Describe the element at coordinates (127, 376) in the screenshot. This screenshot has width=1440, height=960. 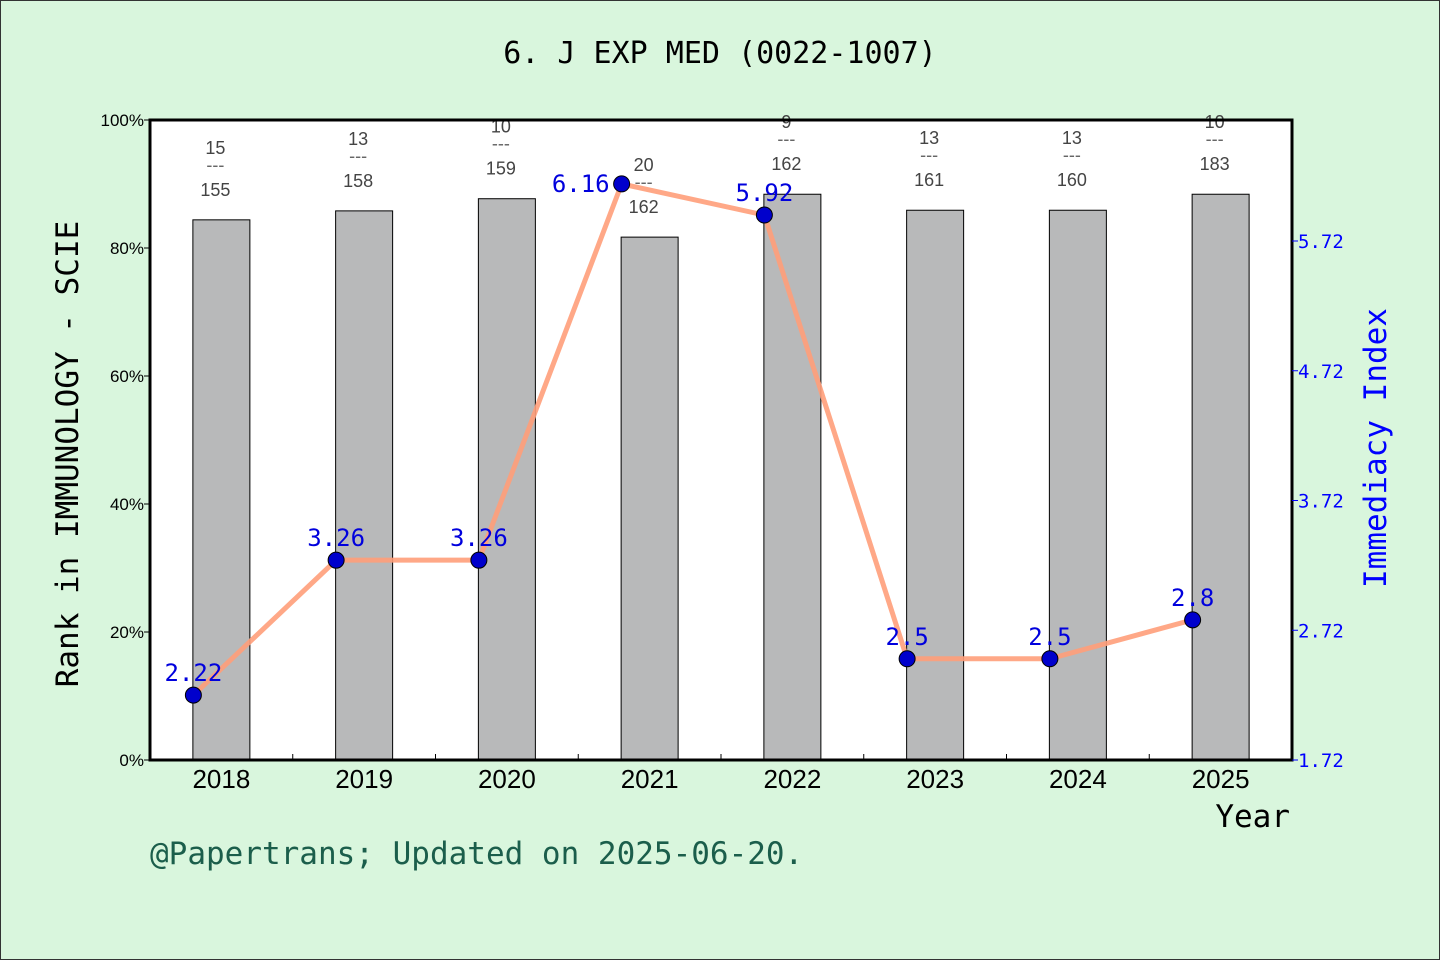
I see `left-tick-label: 60%` at that location.